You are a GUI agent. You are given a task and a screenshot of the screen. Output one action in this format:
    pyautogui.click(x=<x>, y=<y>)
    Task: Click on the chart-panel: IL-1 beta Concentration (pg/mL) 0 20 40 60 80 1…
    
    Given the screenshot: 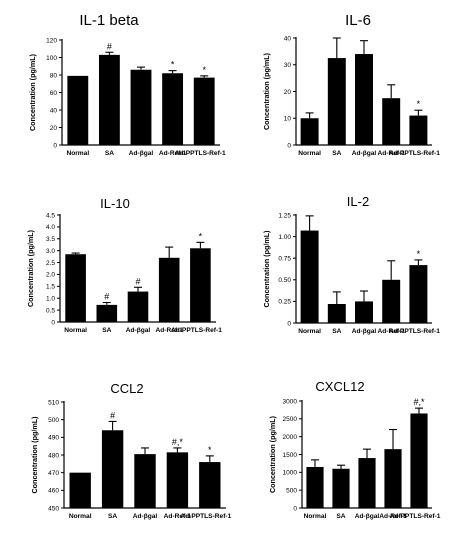 What is the action you would take?
    pyautogui.click(x=127, y=84)
    